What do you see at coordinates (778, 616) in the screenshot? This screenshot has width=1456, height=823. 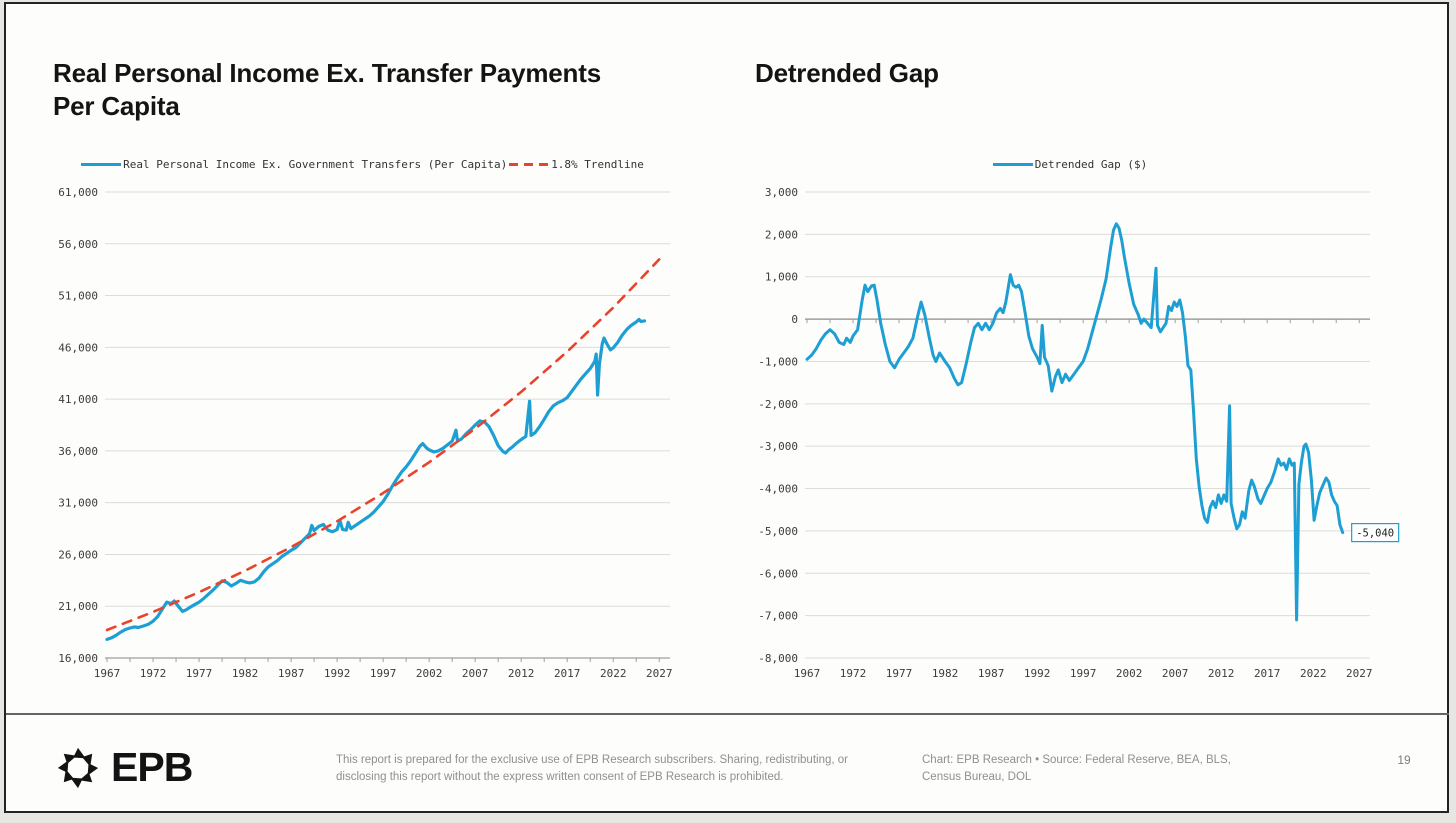 I see `y-tick-label: -7,000` at bounding box center [778, 616].